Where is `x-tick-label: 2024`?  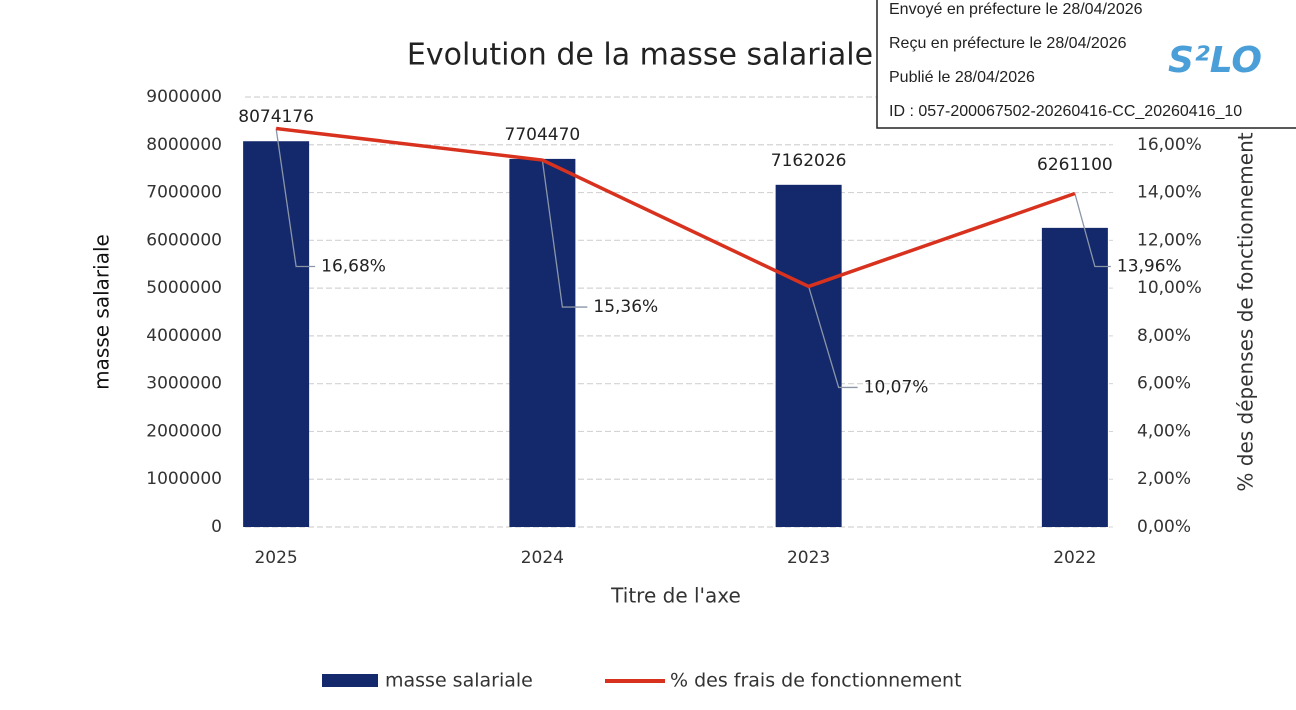
x-tick-label: 2024 is located at coordinates (542, 558).